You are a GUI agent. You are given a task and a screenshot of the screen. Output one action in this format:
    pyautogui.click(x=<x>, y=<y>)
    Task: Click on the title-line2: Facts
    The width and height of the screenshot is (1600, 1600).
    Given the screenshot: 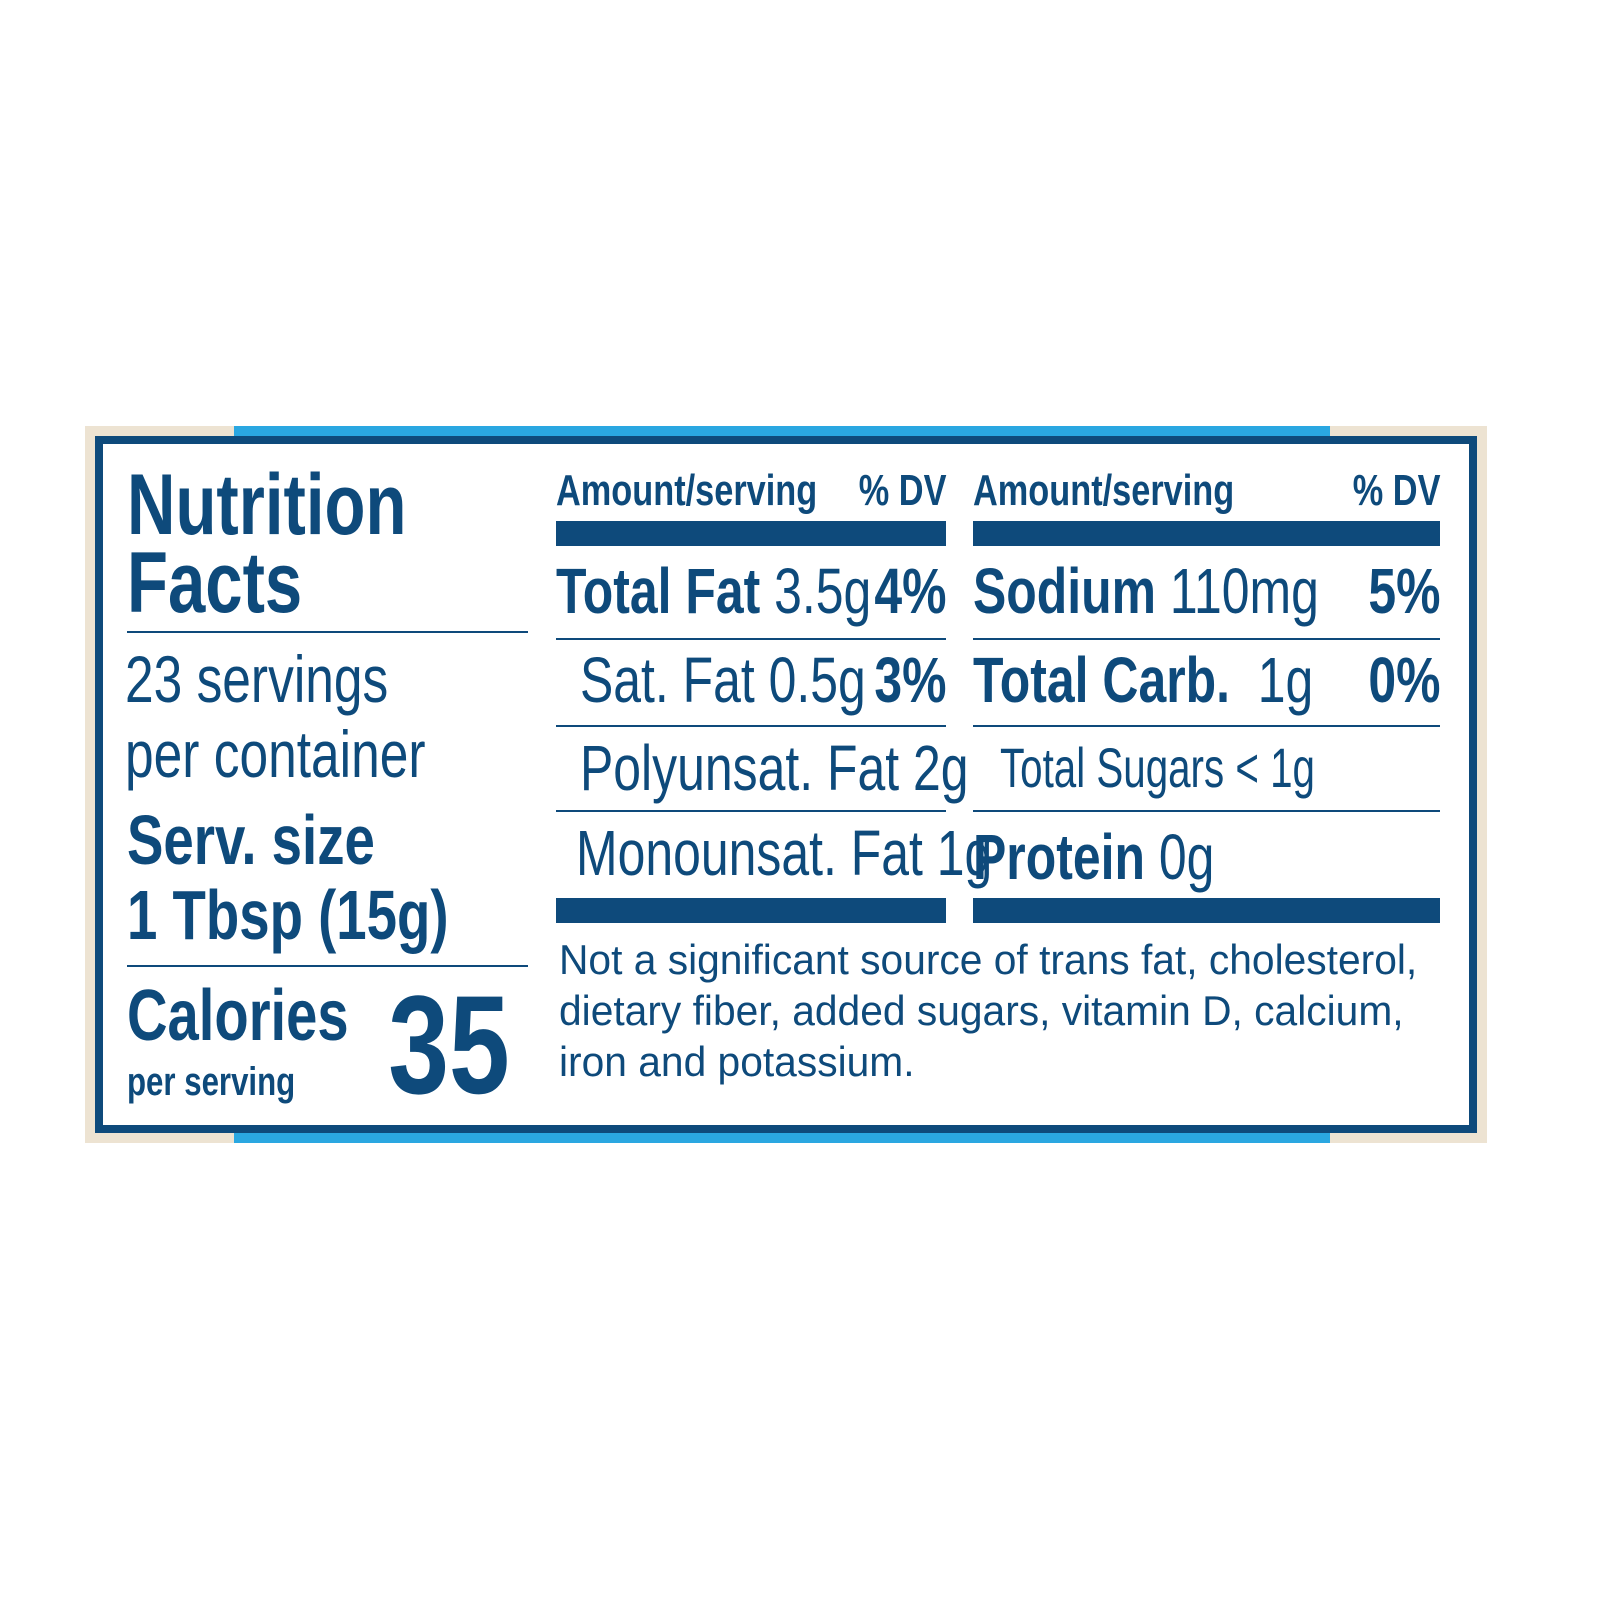 What is the action you would take?
    pyautogui.click(x=215, y=583)
    